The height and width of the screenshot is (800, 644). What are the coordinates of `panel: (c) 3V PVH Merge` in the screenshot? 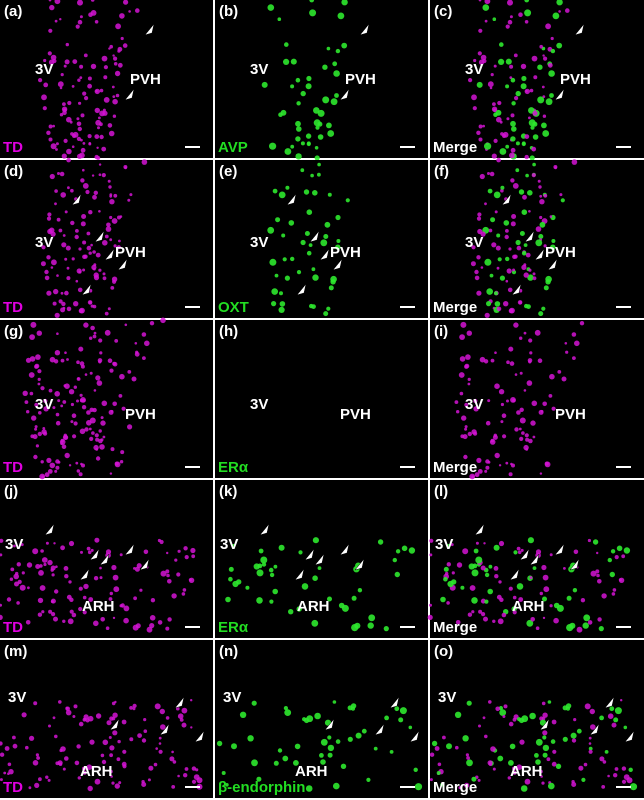 It's located at (537, 80).